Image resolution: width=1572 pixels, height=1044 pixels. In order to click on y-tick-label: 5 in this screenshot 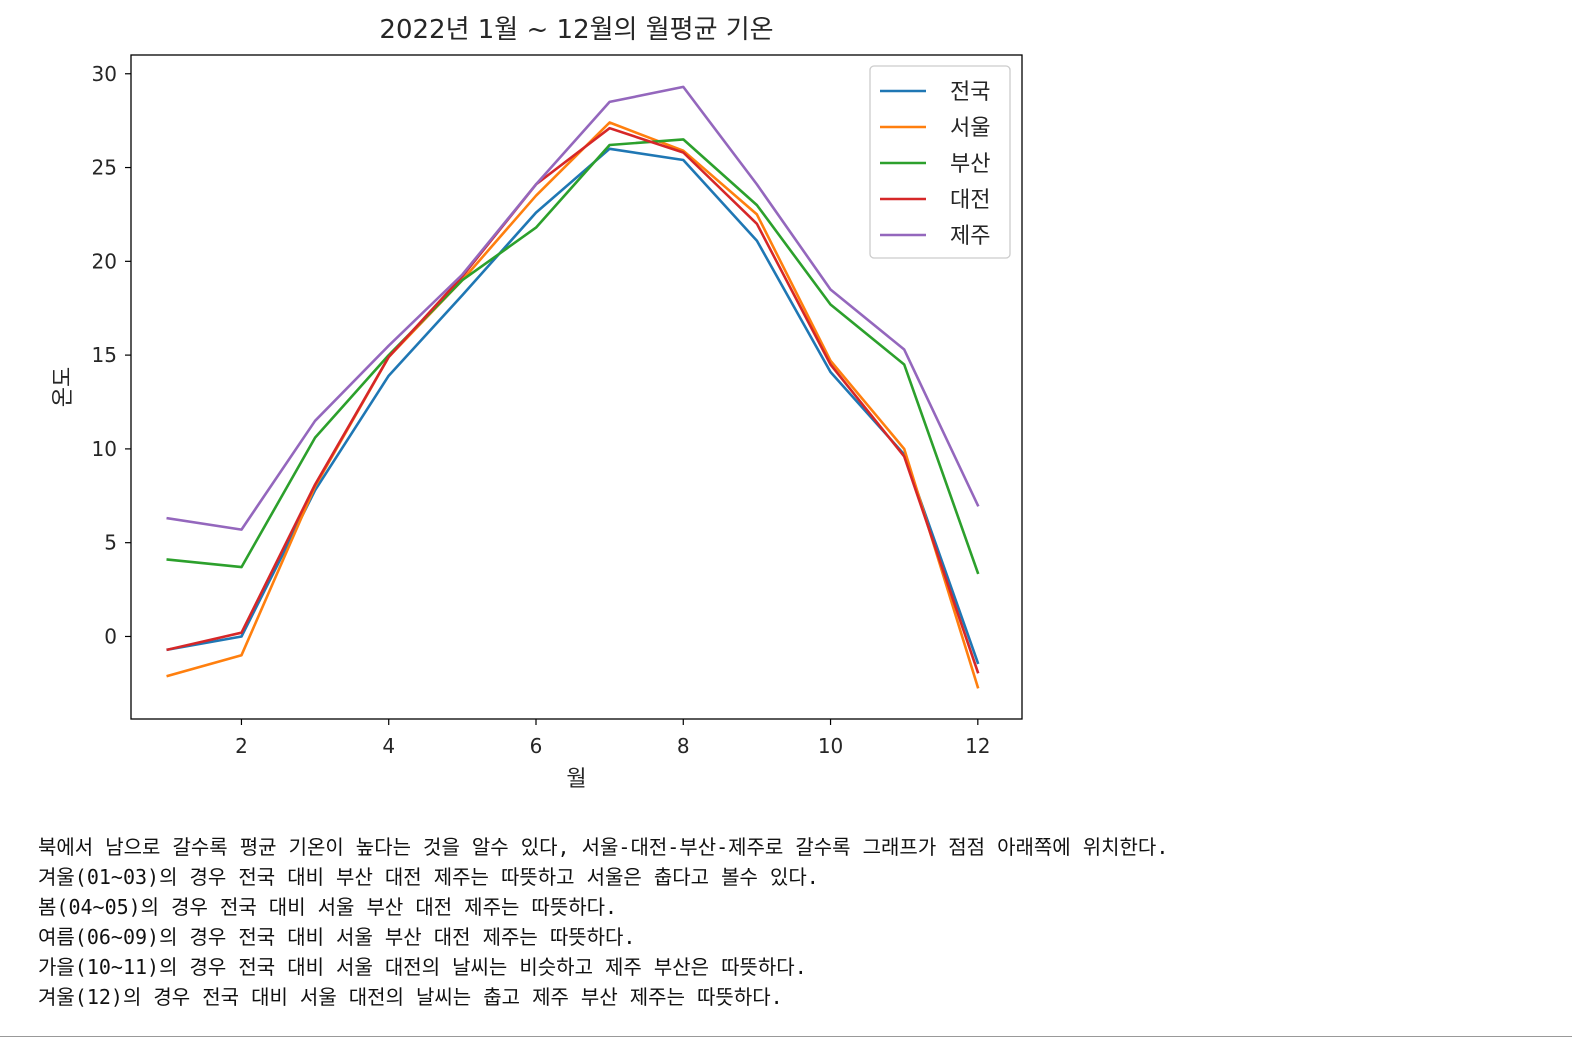, I will do `click(110, 543)`.